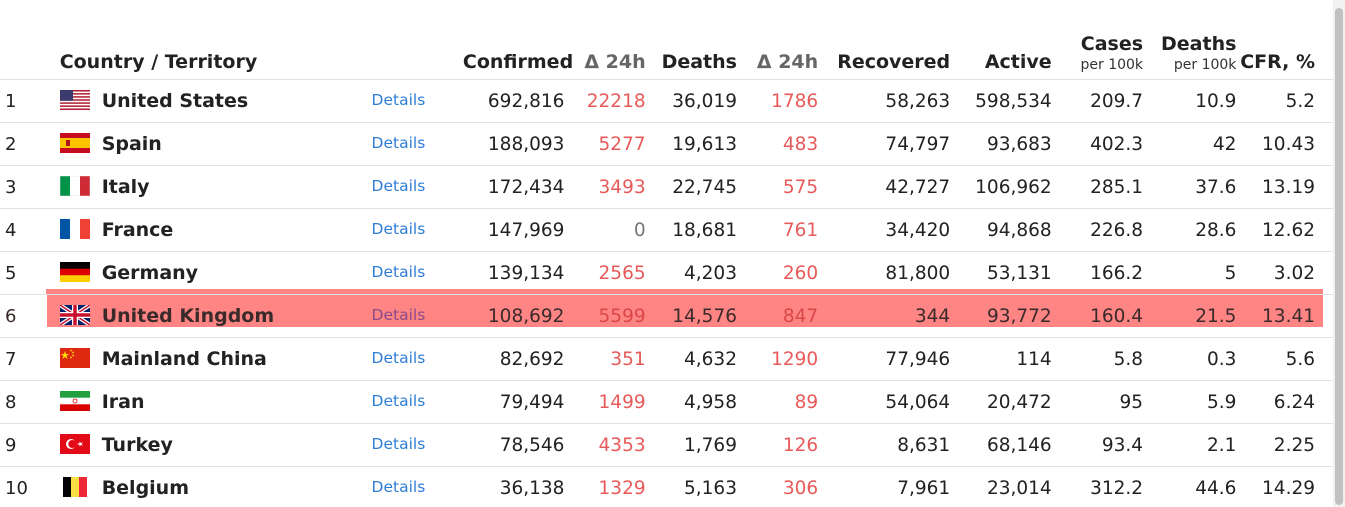  Describe the element at coordinates (158, 62) in the screenshot. I see `country-header: Country / Territory` at that location.